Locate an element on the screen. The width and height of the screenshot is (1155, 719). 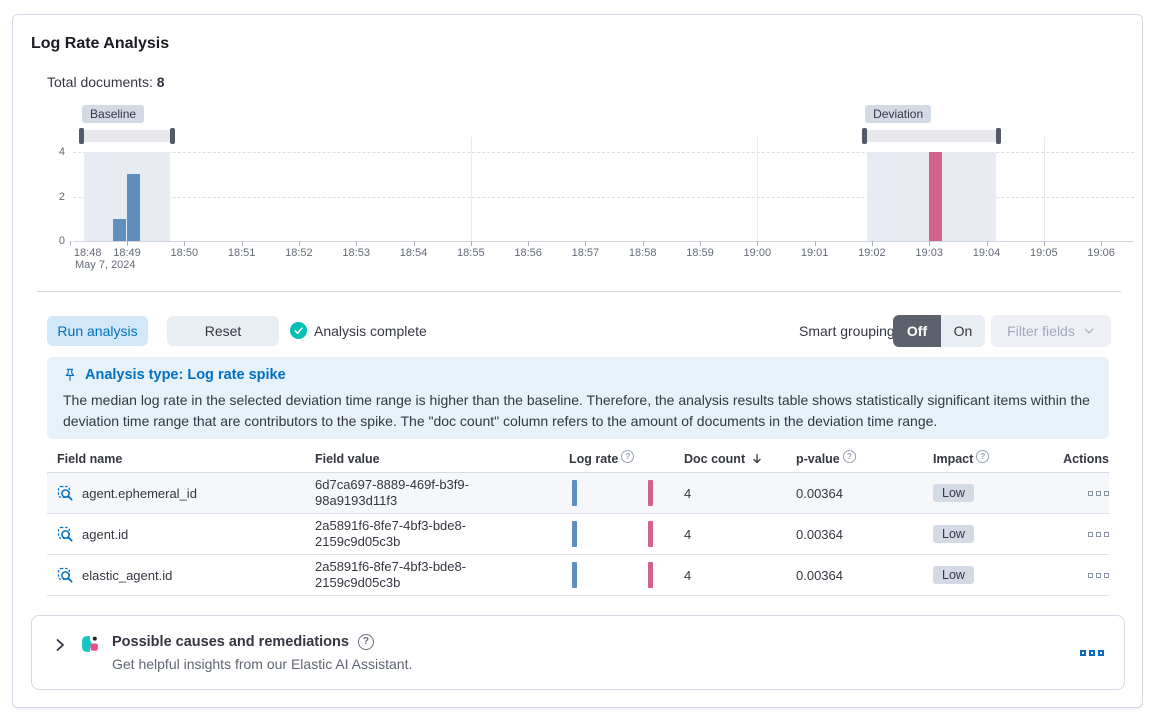
help-icon: ? is located at coordinates (365, 641).